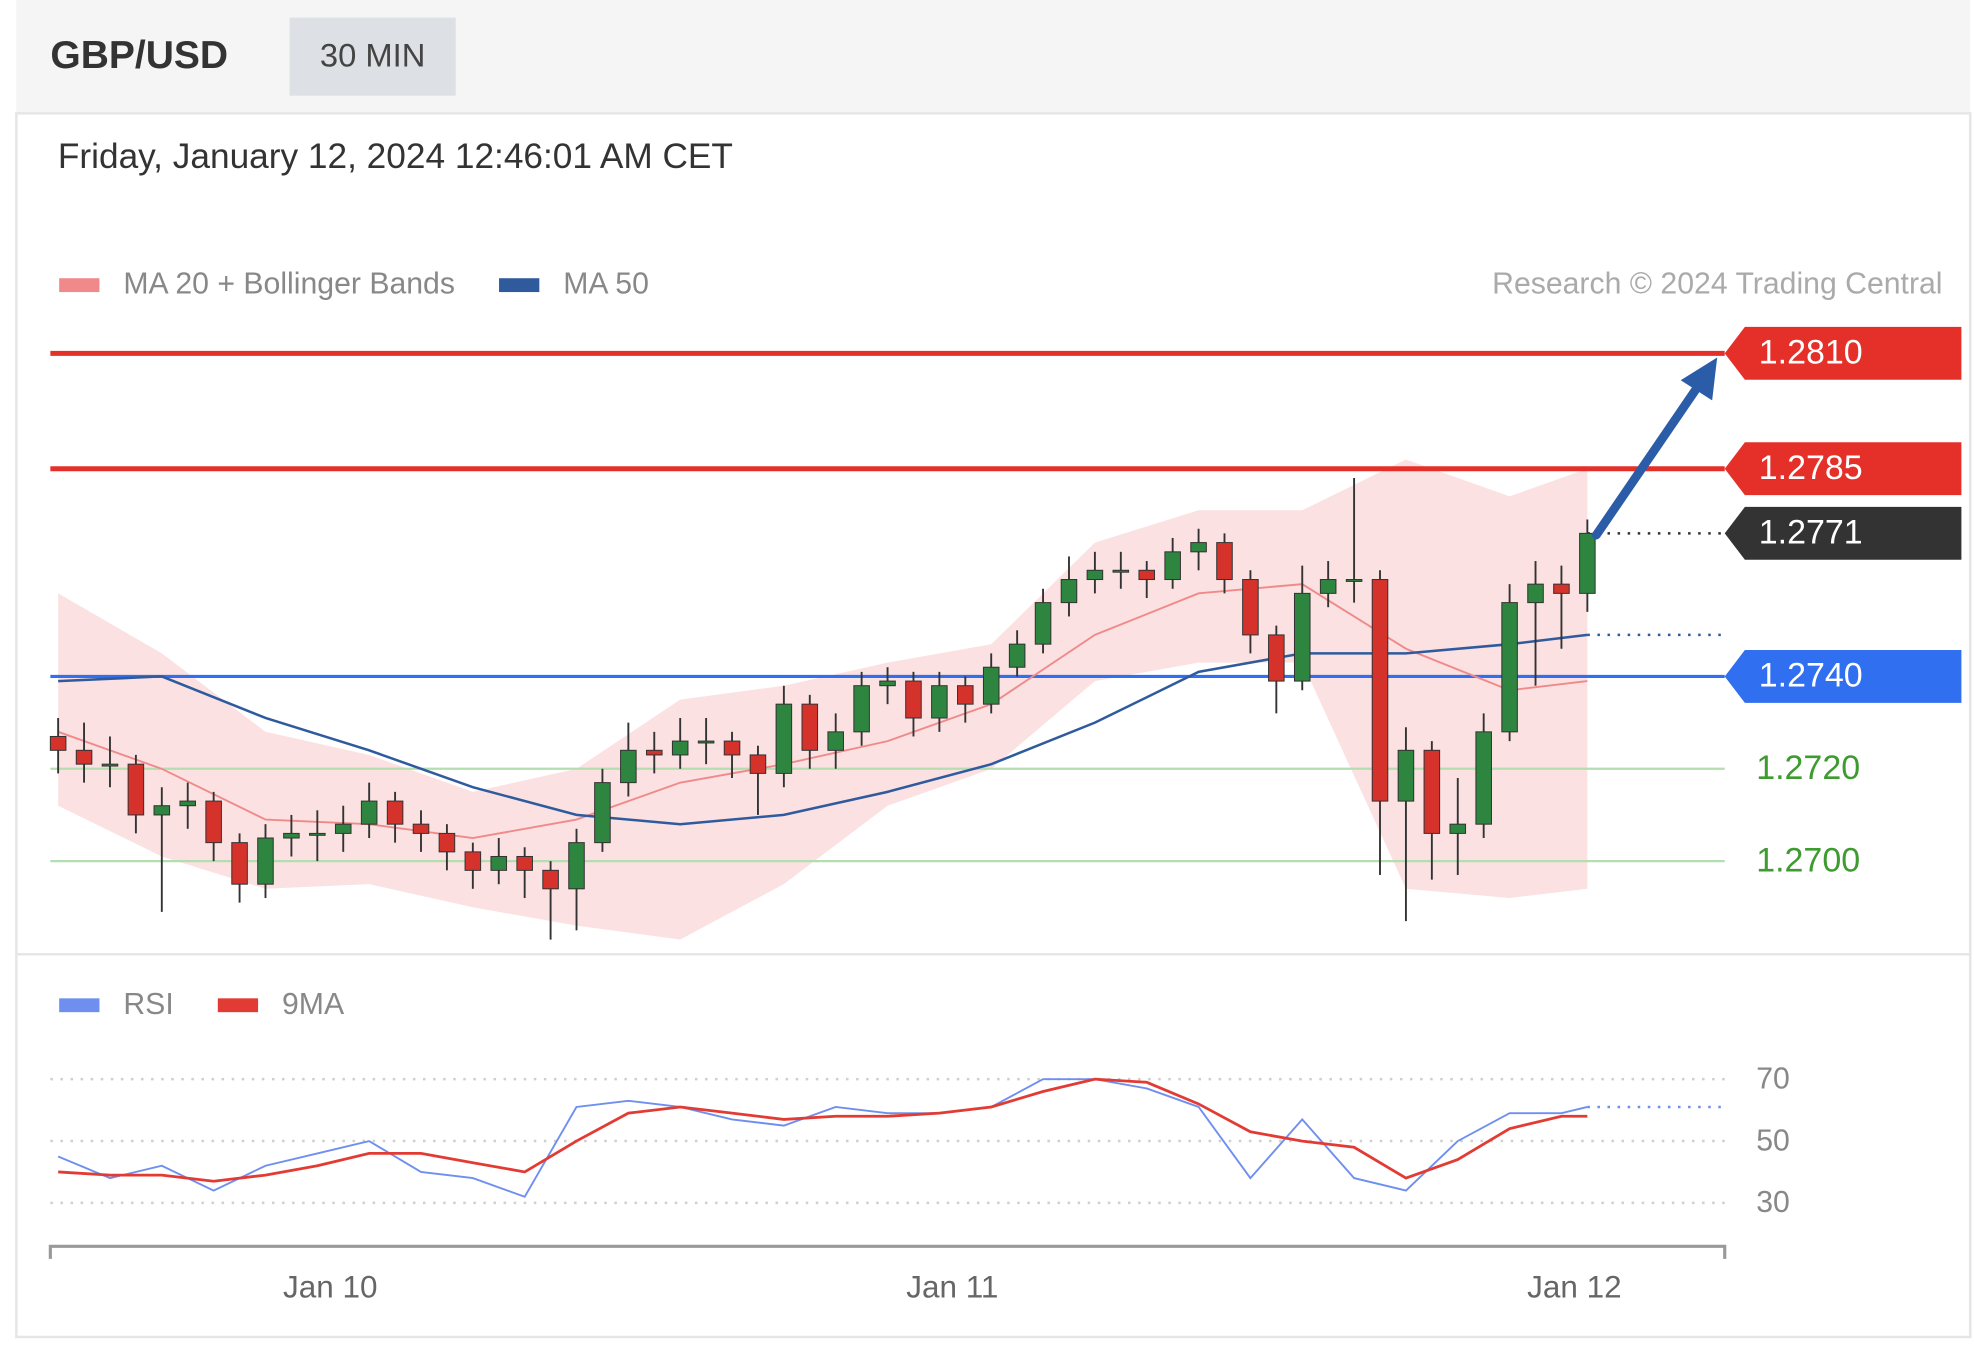 Image resolution: width=1974 pixels, height=1358 pixels. I want to click on moving-average-line, so click(823, 729).